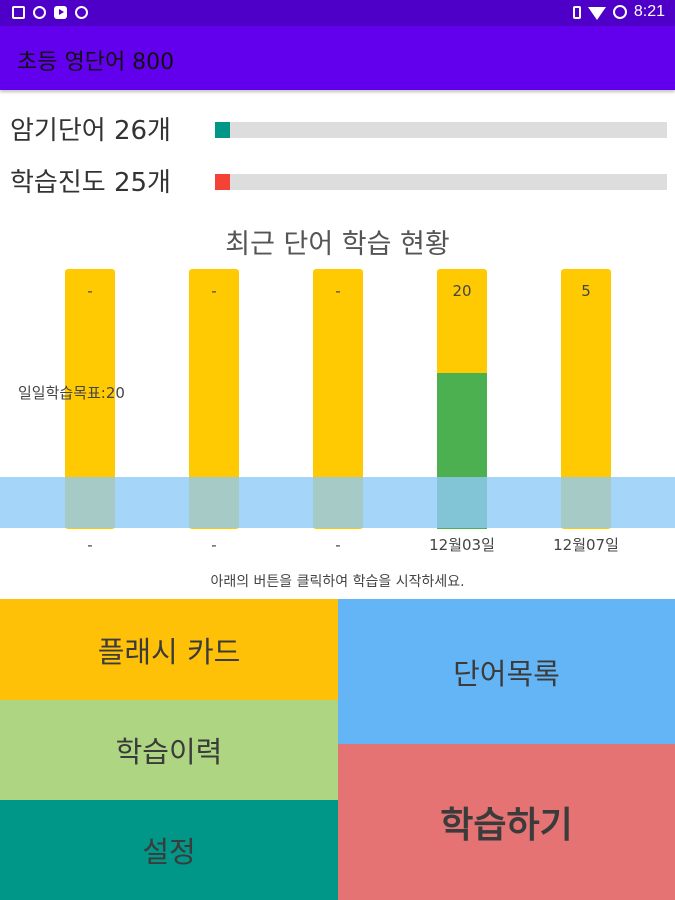  I want to click on start-study-label: 학습하기, so click(506, 825).